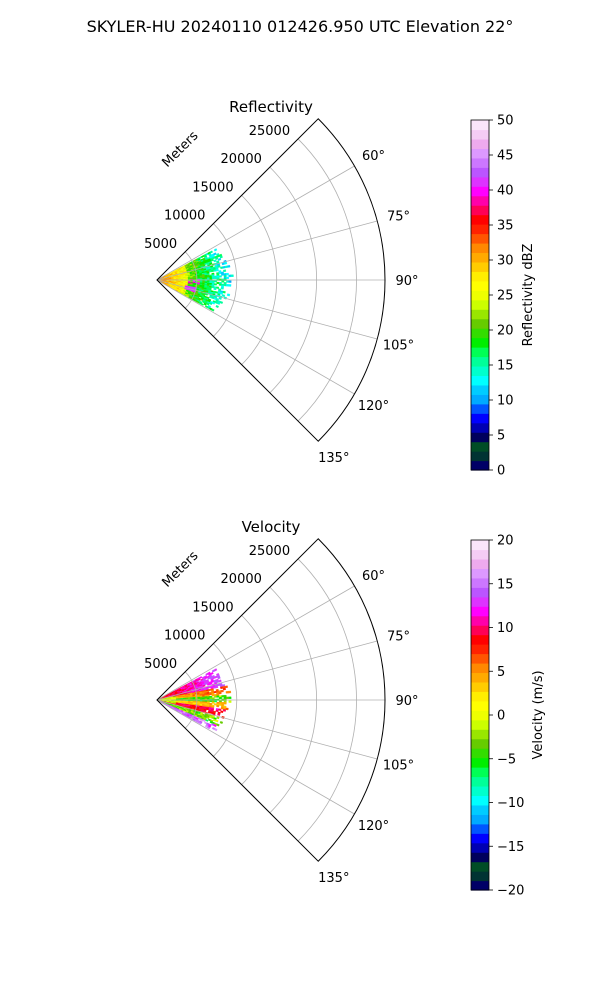 Image resolution: width=600 pixels, height=1000 pixels. Describe the element at coordinates (333, 878) in the screenshot. I see `azimuth-tick-label: 135°` at that location.